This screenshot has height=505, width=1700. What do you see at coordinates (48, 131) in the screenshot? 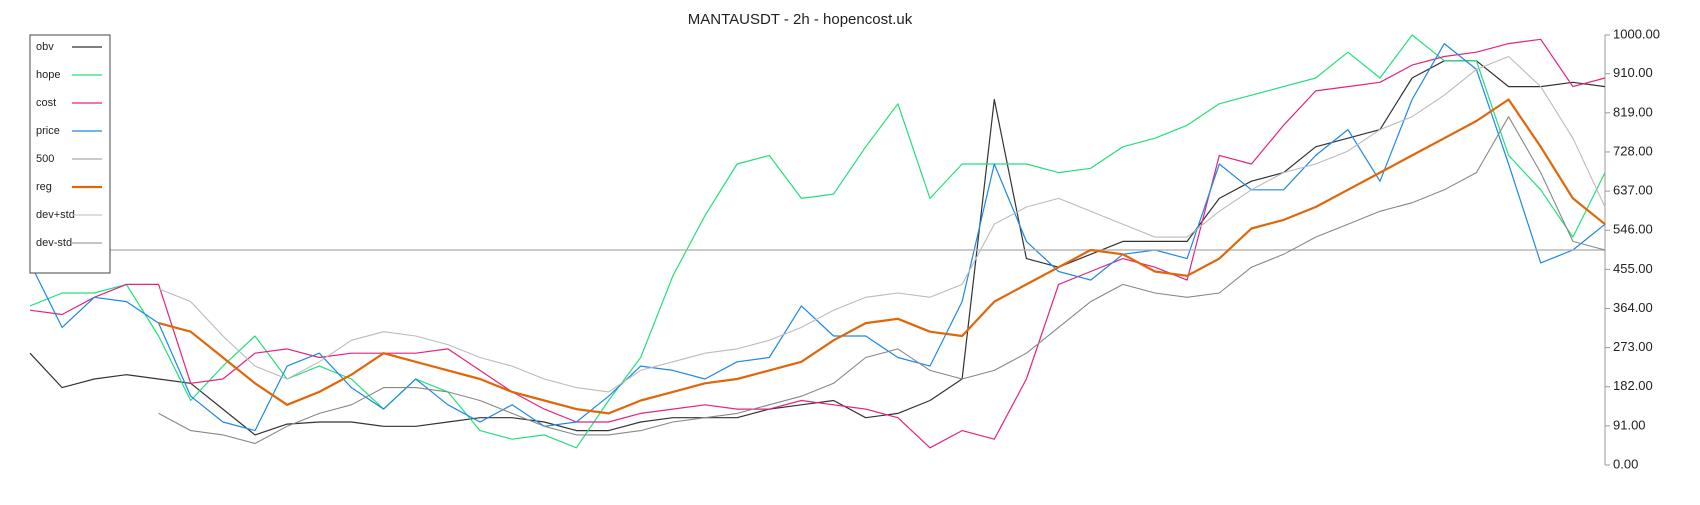
I see `legend-label: price` at bounding box center [48, 131].